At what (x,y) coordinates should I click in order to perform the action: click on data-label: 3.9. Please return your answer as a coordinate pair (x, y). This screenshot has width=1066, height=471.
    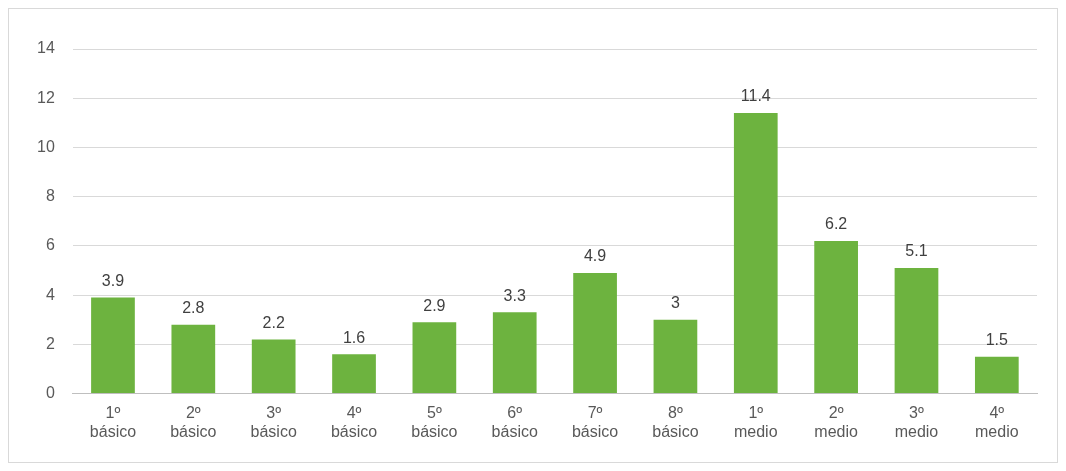
    Looking at the image, I should click on (113, 281).